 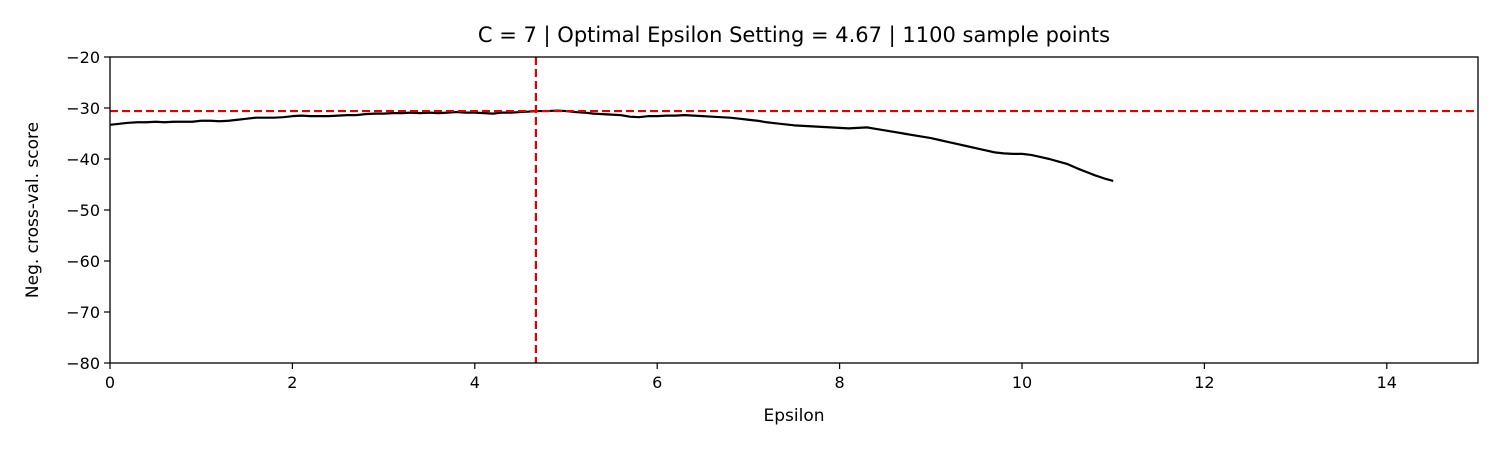 What do you see at coordinates (1387, 382) in the screenshot?
I see `x-tick-label: 14` at bounding box center [1387, 382].